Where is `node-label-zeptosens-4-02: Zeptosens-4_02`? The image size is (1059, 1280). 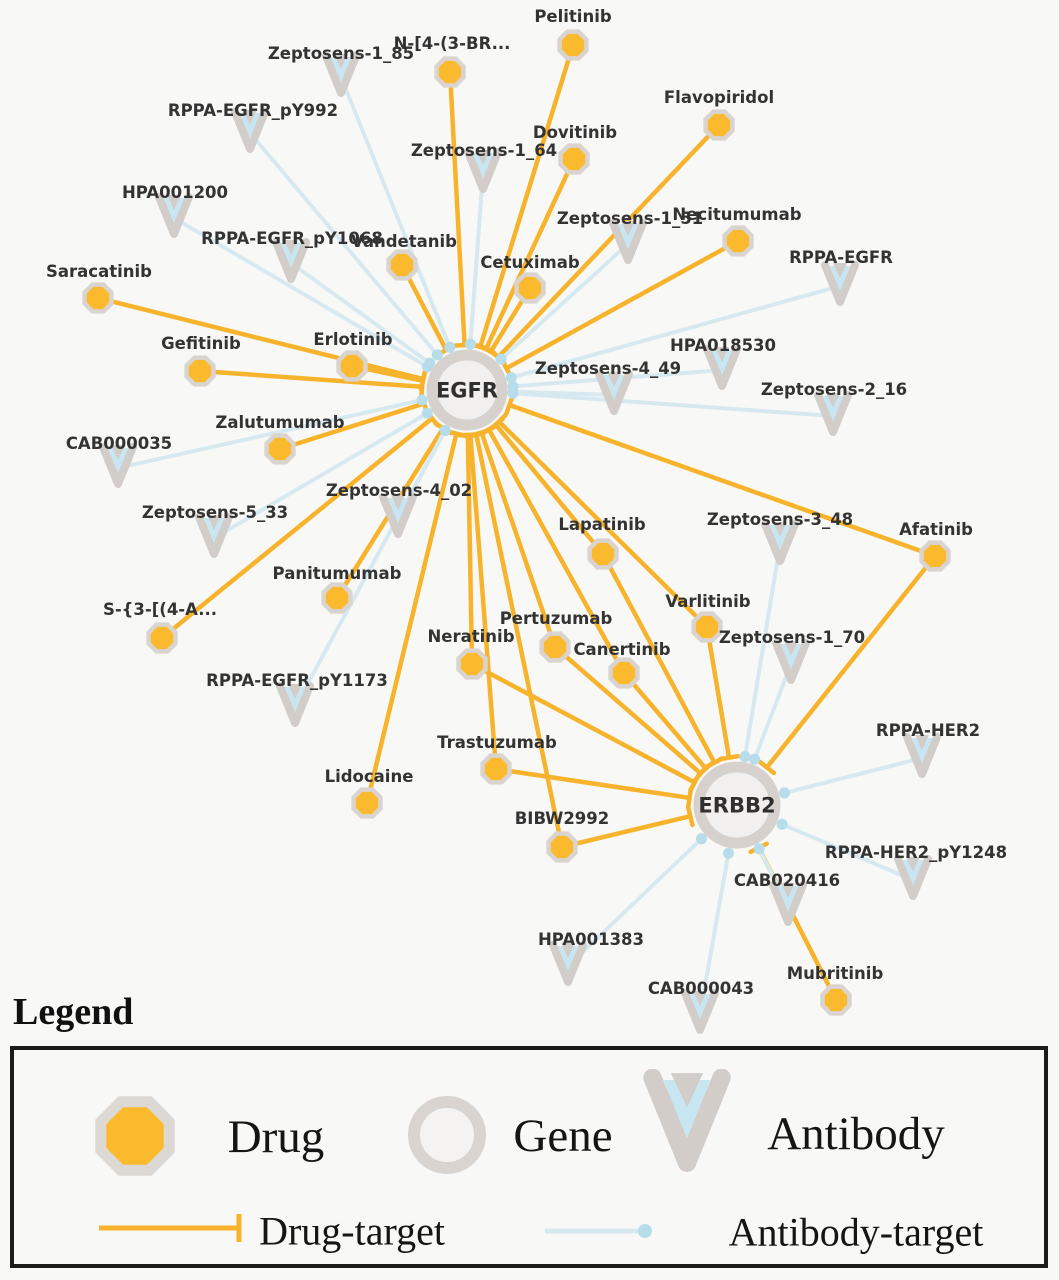
node-label-zeptosens-4-02: Zeptosens-4_02 is located at coordinates (399, 490).